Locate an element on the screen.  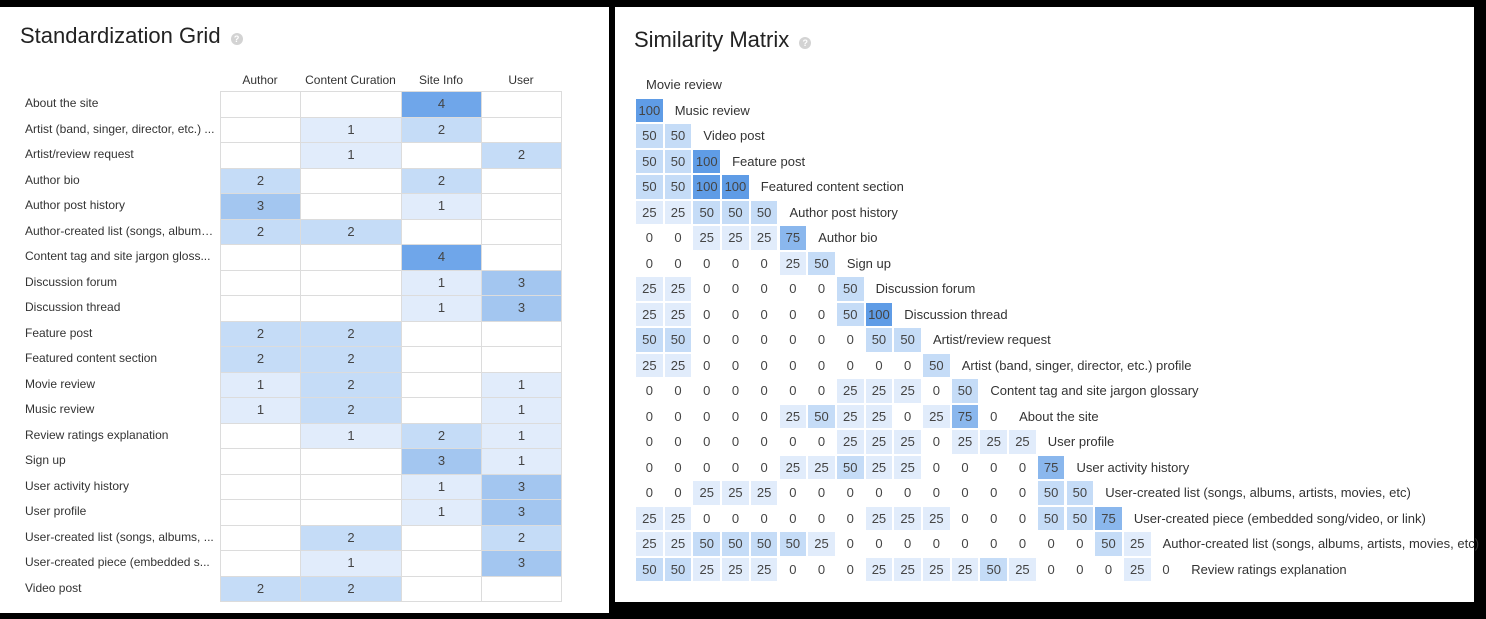
similarity-cell: 100 is located at coordinates (735, 187).